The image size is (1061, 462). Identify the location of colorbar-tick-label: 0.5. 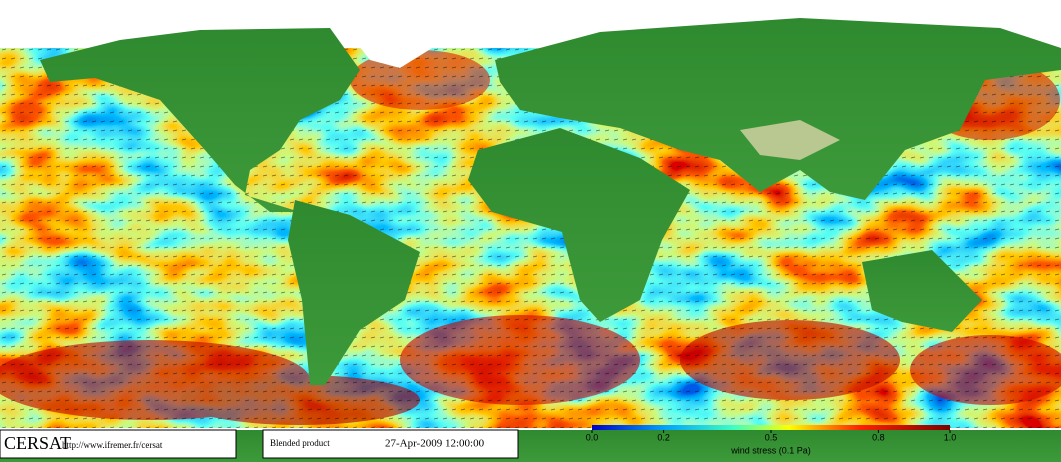
(771, 437).